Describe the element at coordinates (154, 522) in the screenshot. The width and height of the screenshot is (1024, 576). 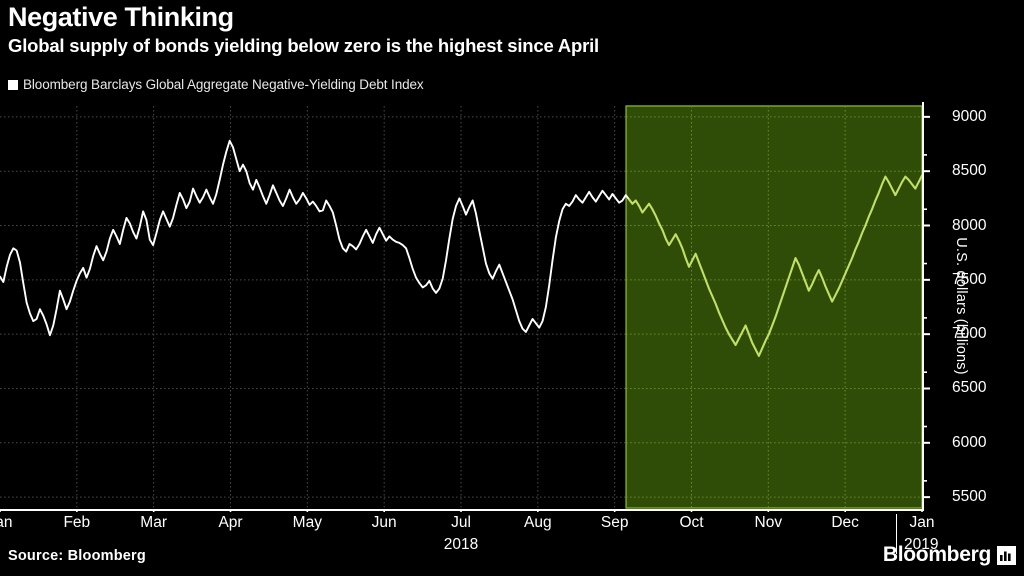
I see `x-tick-label: Mar` at that location.